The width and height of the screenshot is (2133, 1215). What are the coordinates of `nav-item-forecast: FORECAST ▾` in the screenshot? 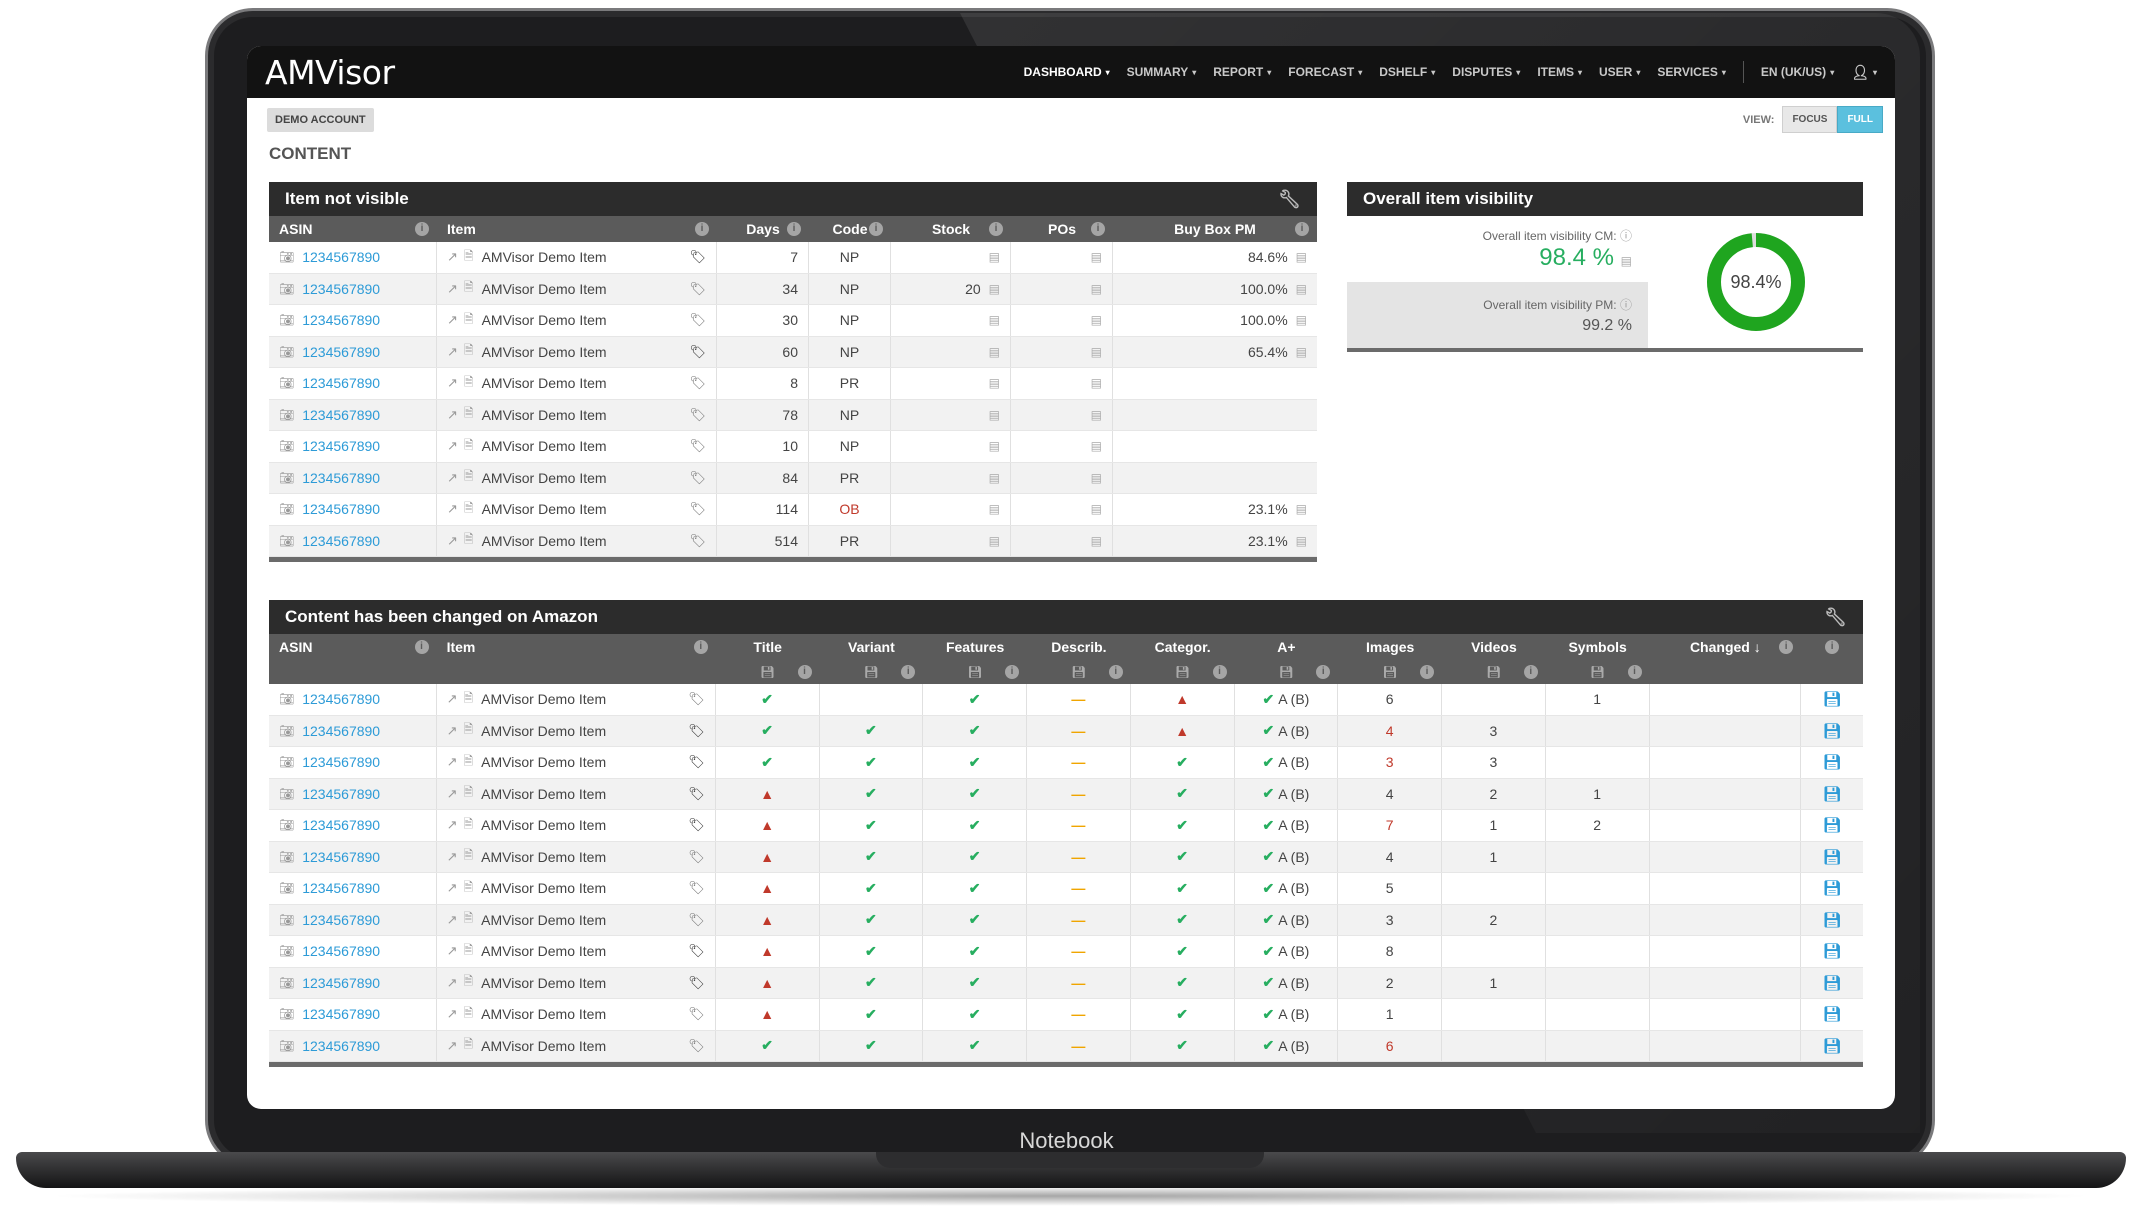 It's located at (1325, 72).